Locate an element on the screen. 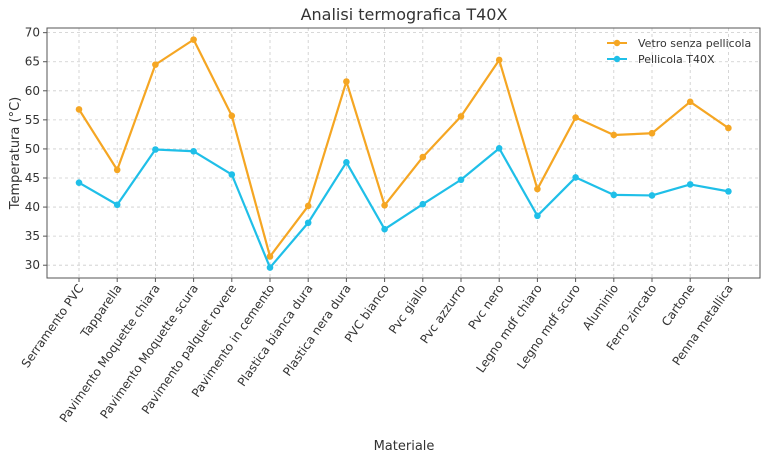  y-tick-label: 40 is located at coordinates (32, 207).